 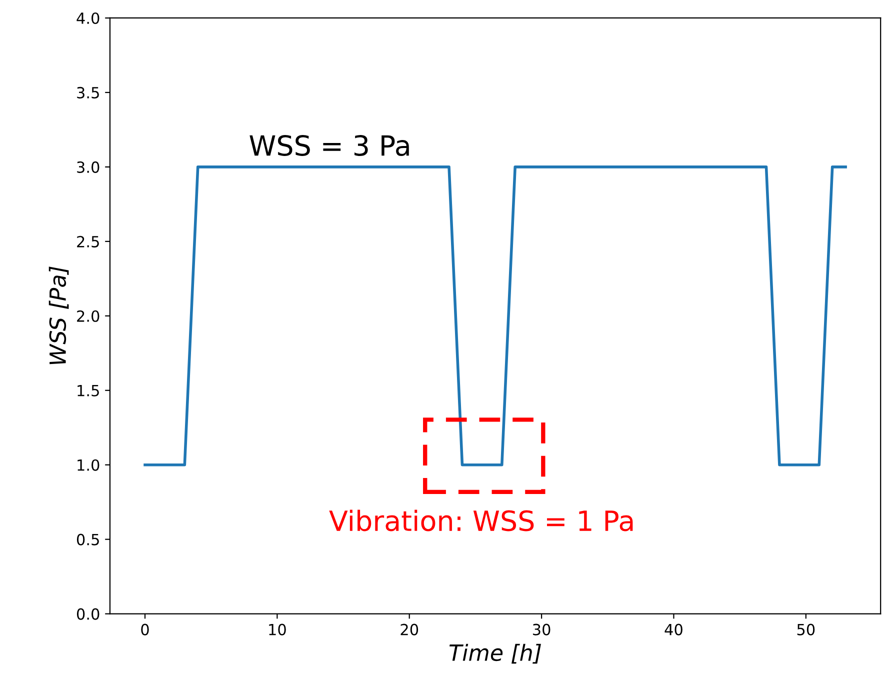 I want to click on x-tick-label: 0, so click(x=145, y=630).